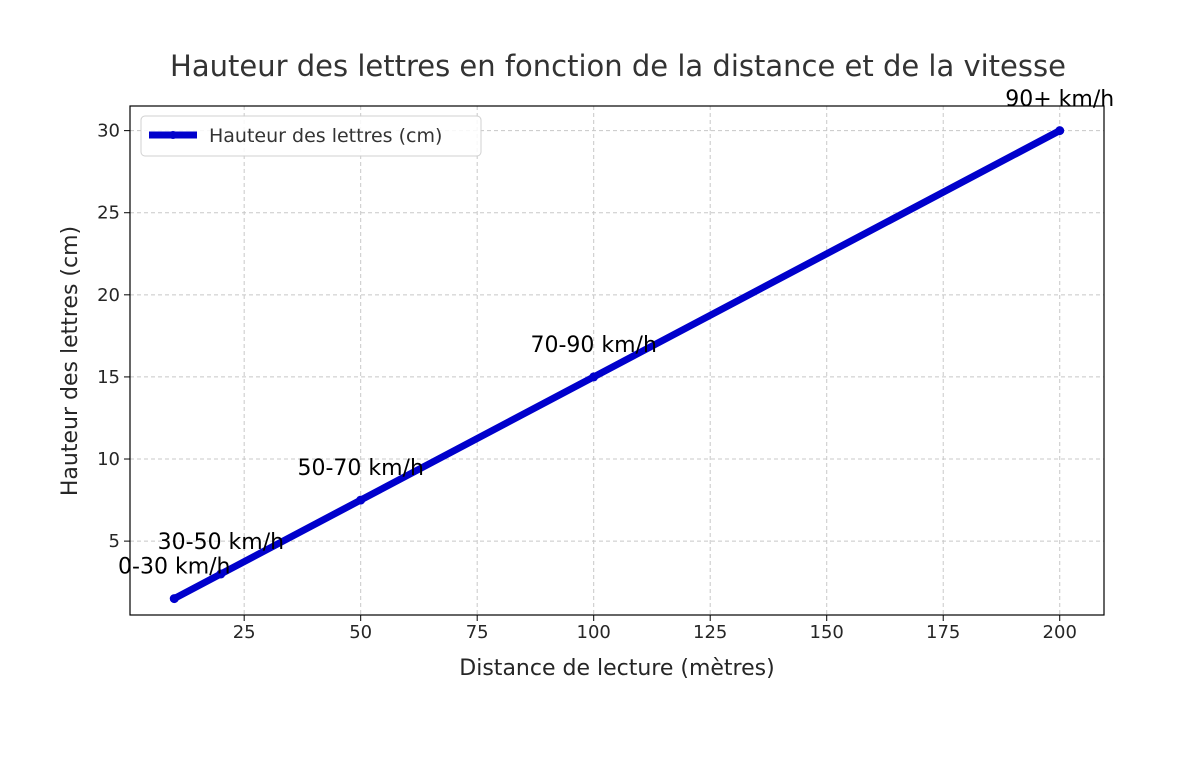  Describe the element at coordinates (244, 632) in the screenshot. I see `x-tick-label: 25` at that location.